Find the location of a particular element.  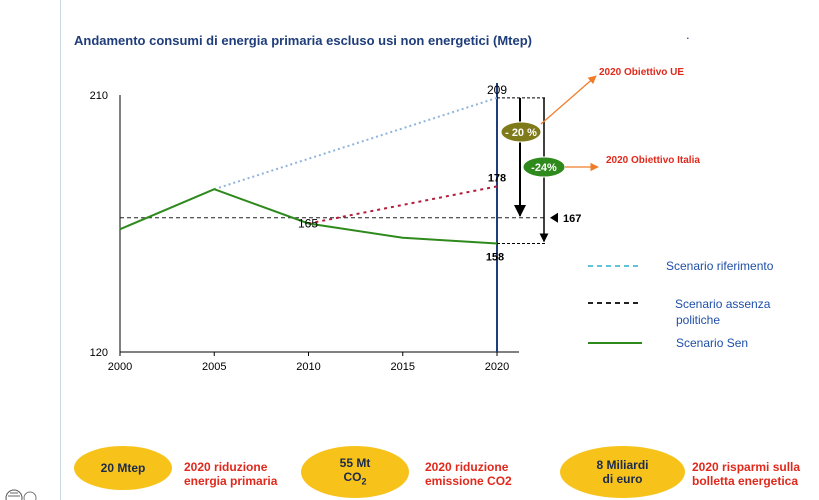

summary-note-euro: 2020 risparmi sulla bolletta energetica is located at coordinates (746, 474).